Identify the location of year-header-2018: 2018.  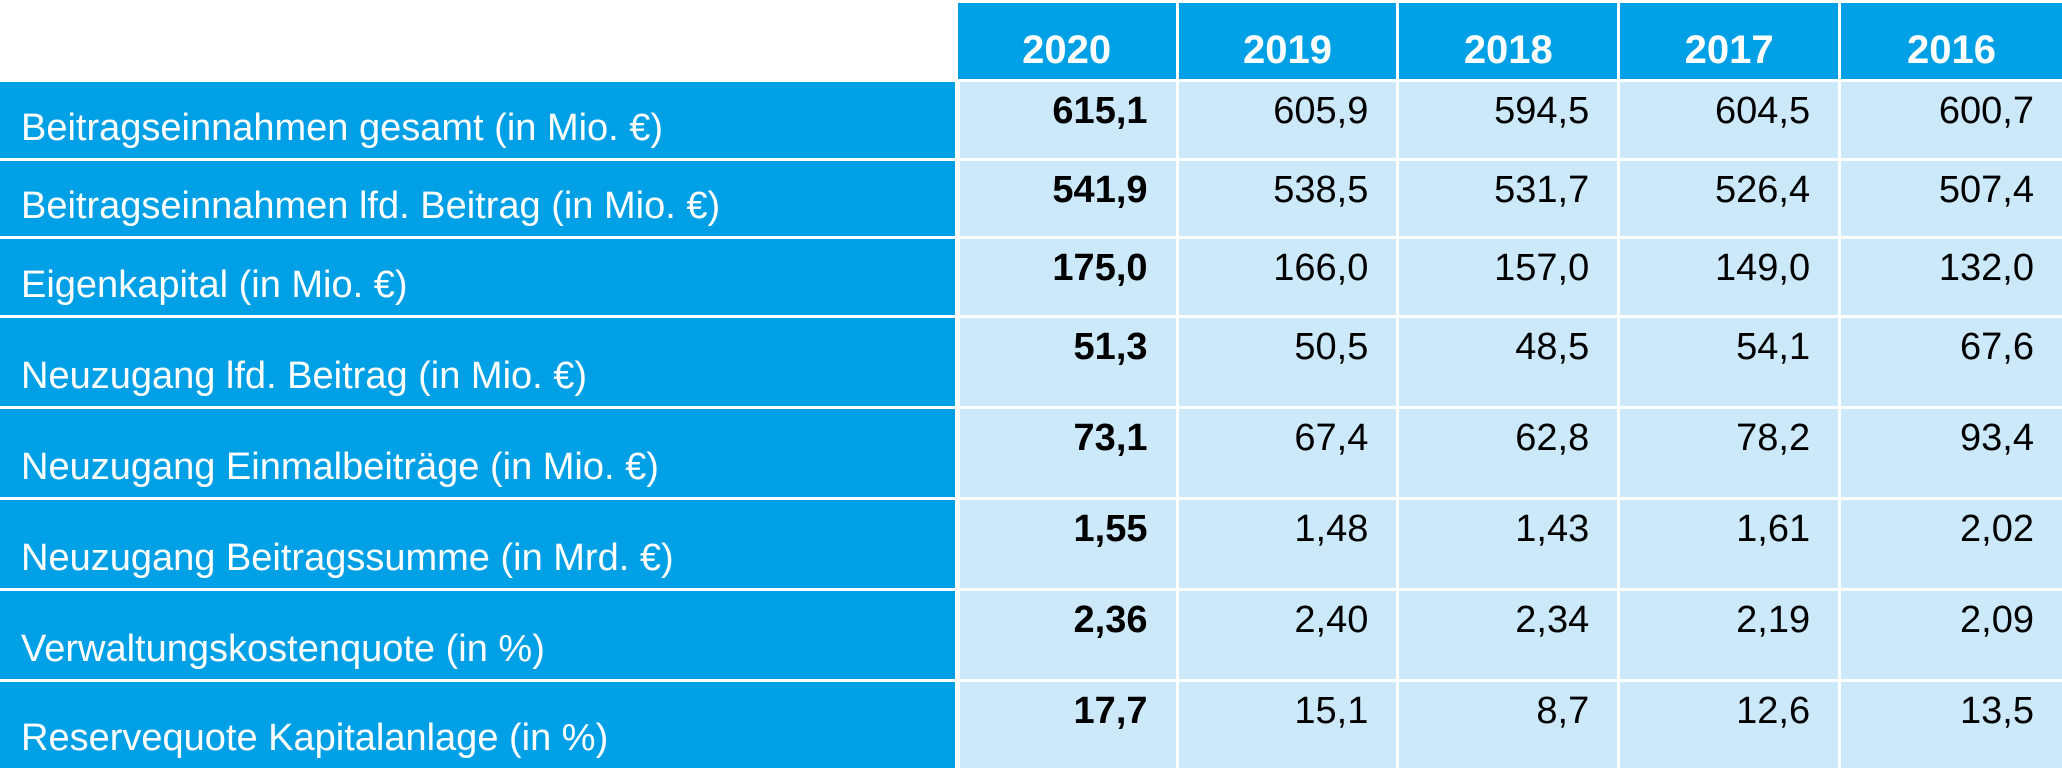
(1507, 39).